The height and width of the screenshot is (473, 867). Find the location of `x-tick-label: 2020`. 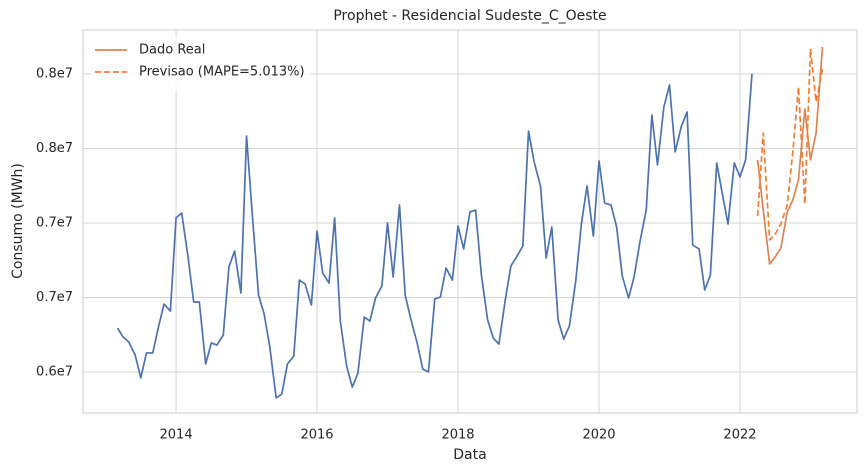

x-tick-label: 2020 is located at coordinates (598, 435).